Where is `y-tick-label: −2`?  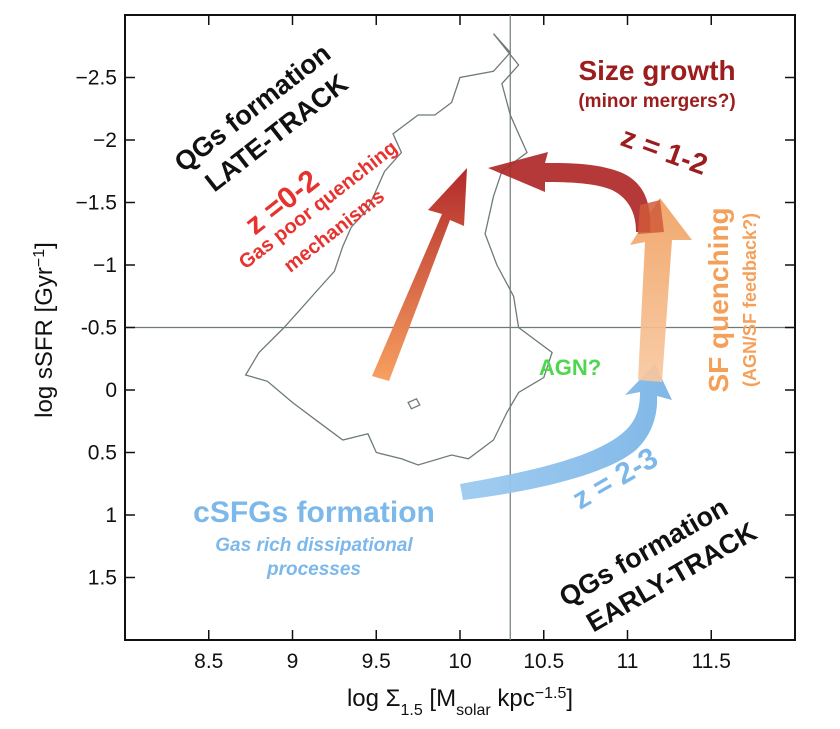 y-tick-label: −2 is located at coordinates (105, 140).